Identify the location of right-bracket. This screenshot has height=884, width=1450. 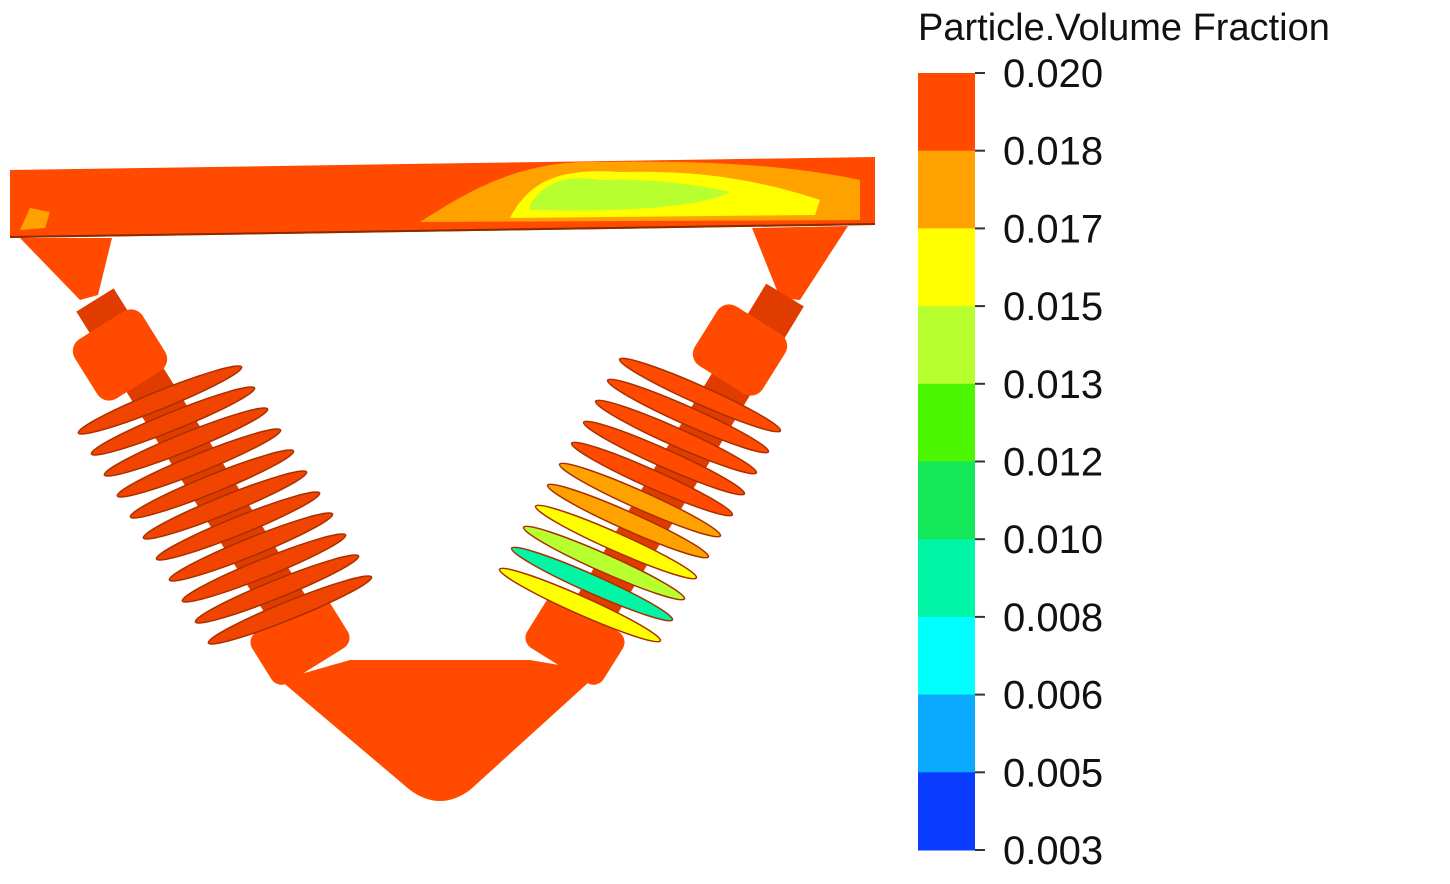
(800, 263).